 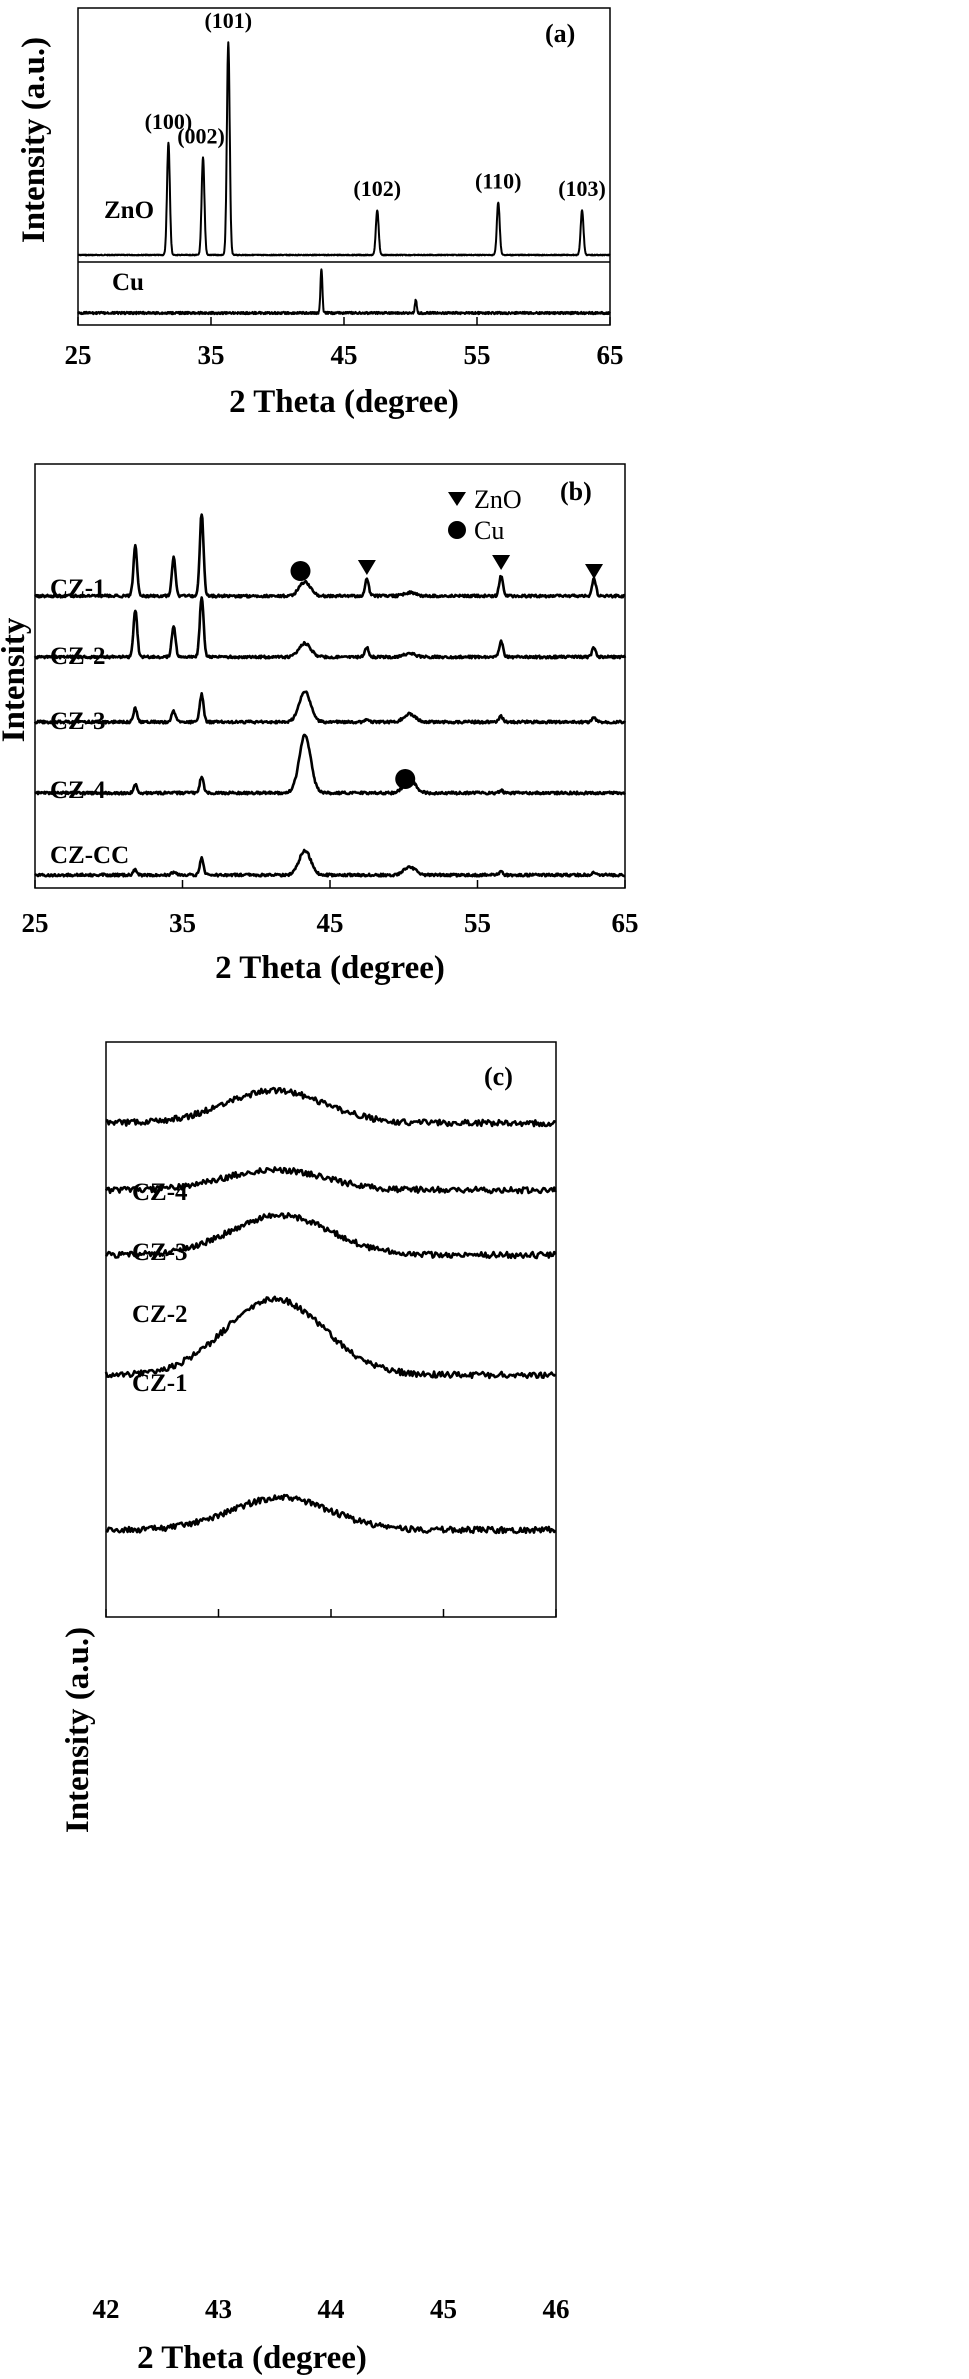 I want to click on panel-a-xtick-label: 55, so click(x=477, y=355).